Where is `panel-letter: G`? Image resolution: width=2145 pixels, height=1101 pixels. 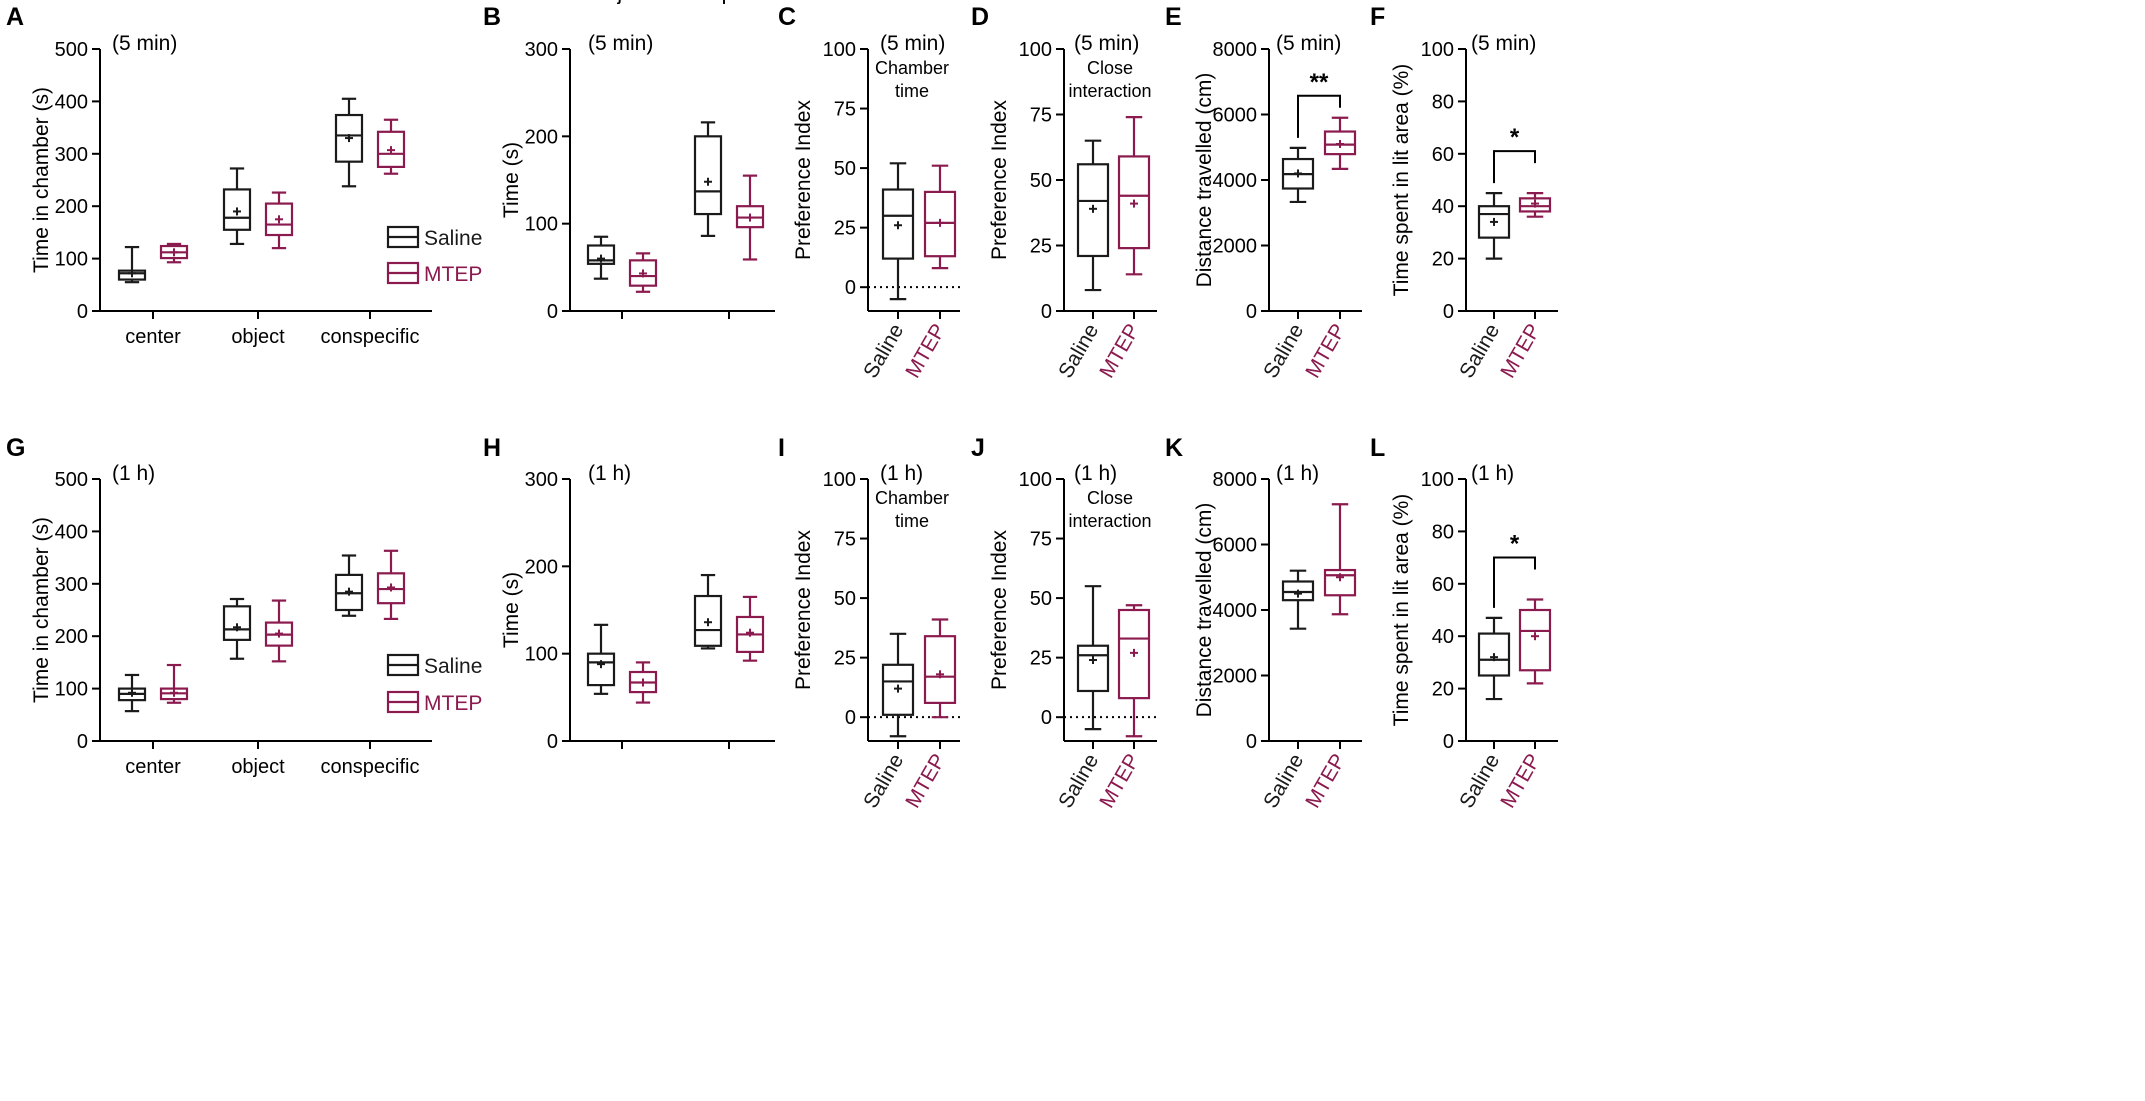 panel-letter: G is located at coordinates (15, 448).